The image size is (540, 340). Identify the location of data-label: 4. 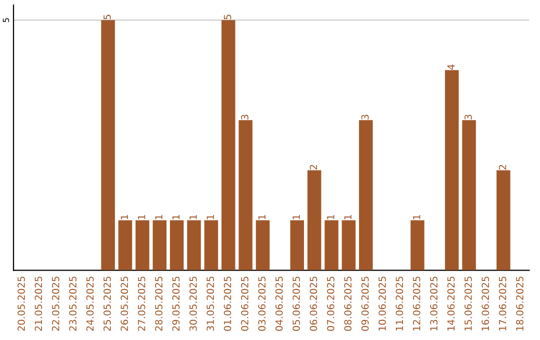
(451, 67).